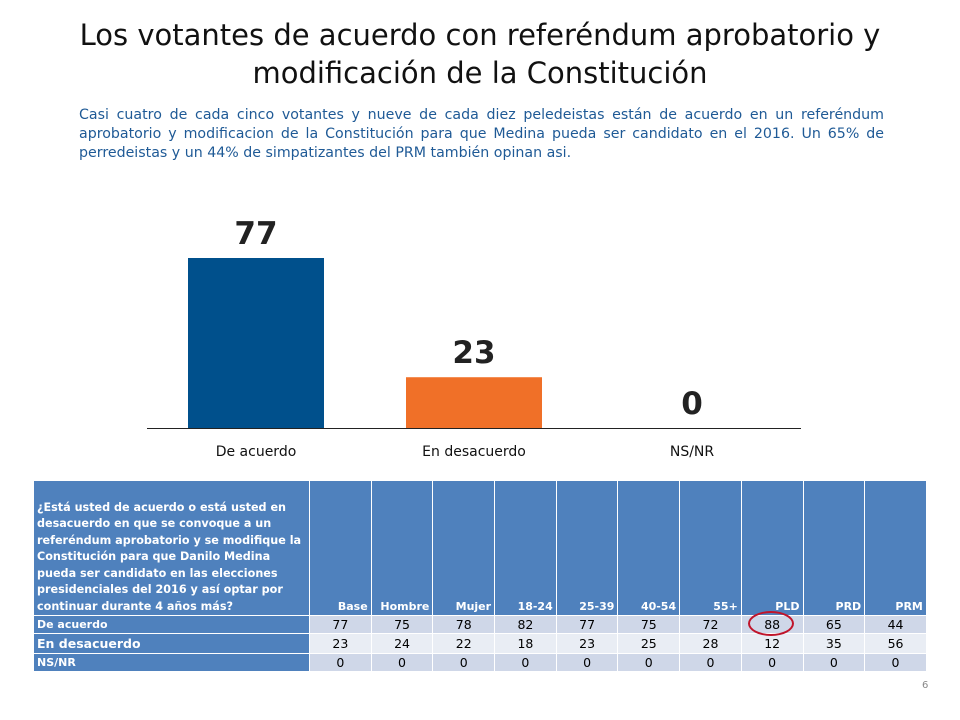  Describe the element at coordinates (649, 643) in the screenshot. I see `table-cell: 25` at that location.